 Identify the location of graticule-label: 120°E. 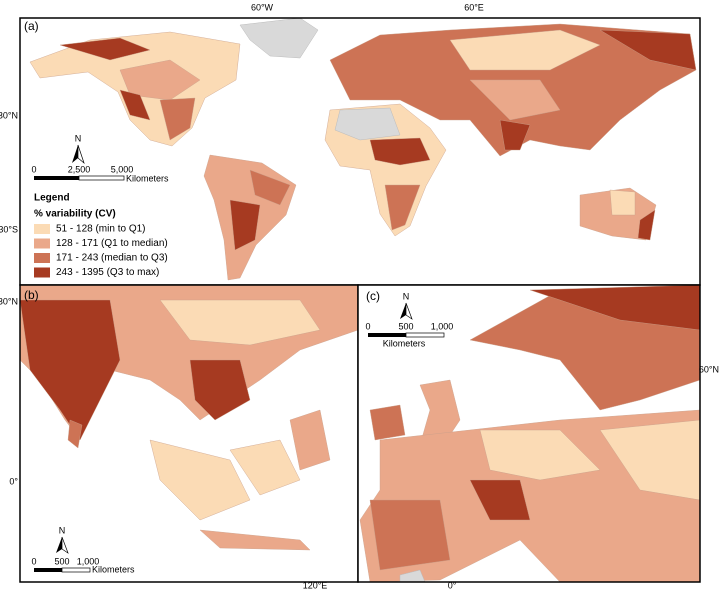
(315, 585).